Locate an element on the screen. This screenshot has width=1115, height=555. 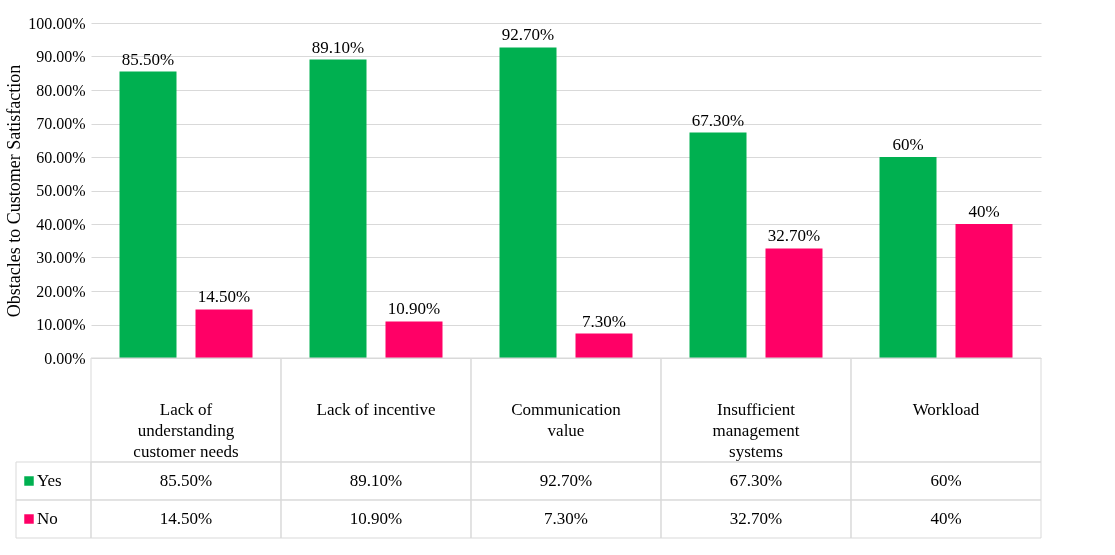
y-tick-label: 100.00% is located at coordinates (57, 23).